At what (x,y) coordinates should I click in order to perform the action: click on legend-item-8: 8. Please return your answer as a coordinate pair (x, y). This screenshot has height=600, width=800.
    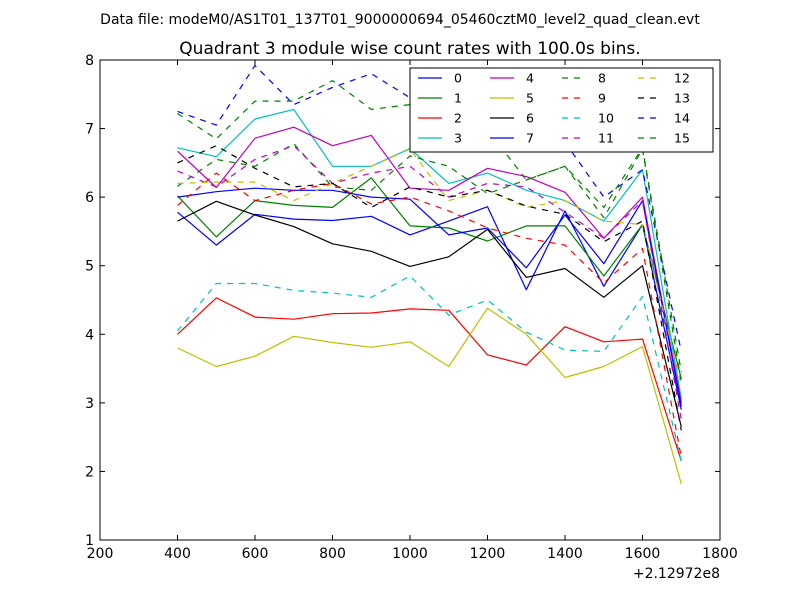
    Looking at the image, I should click on (584, 78).